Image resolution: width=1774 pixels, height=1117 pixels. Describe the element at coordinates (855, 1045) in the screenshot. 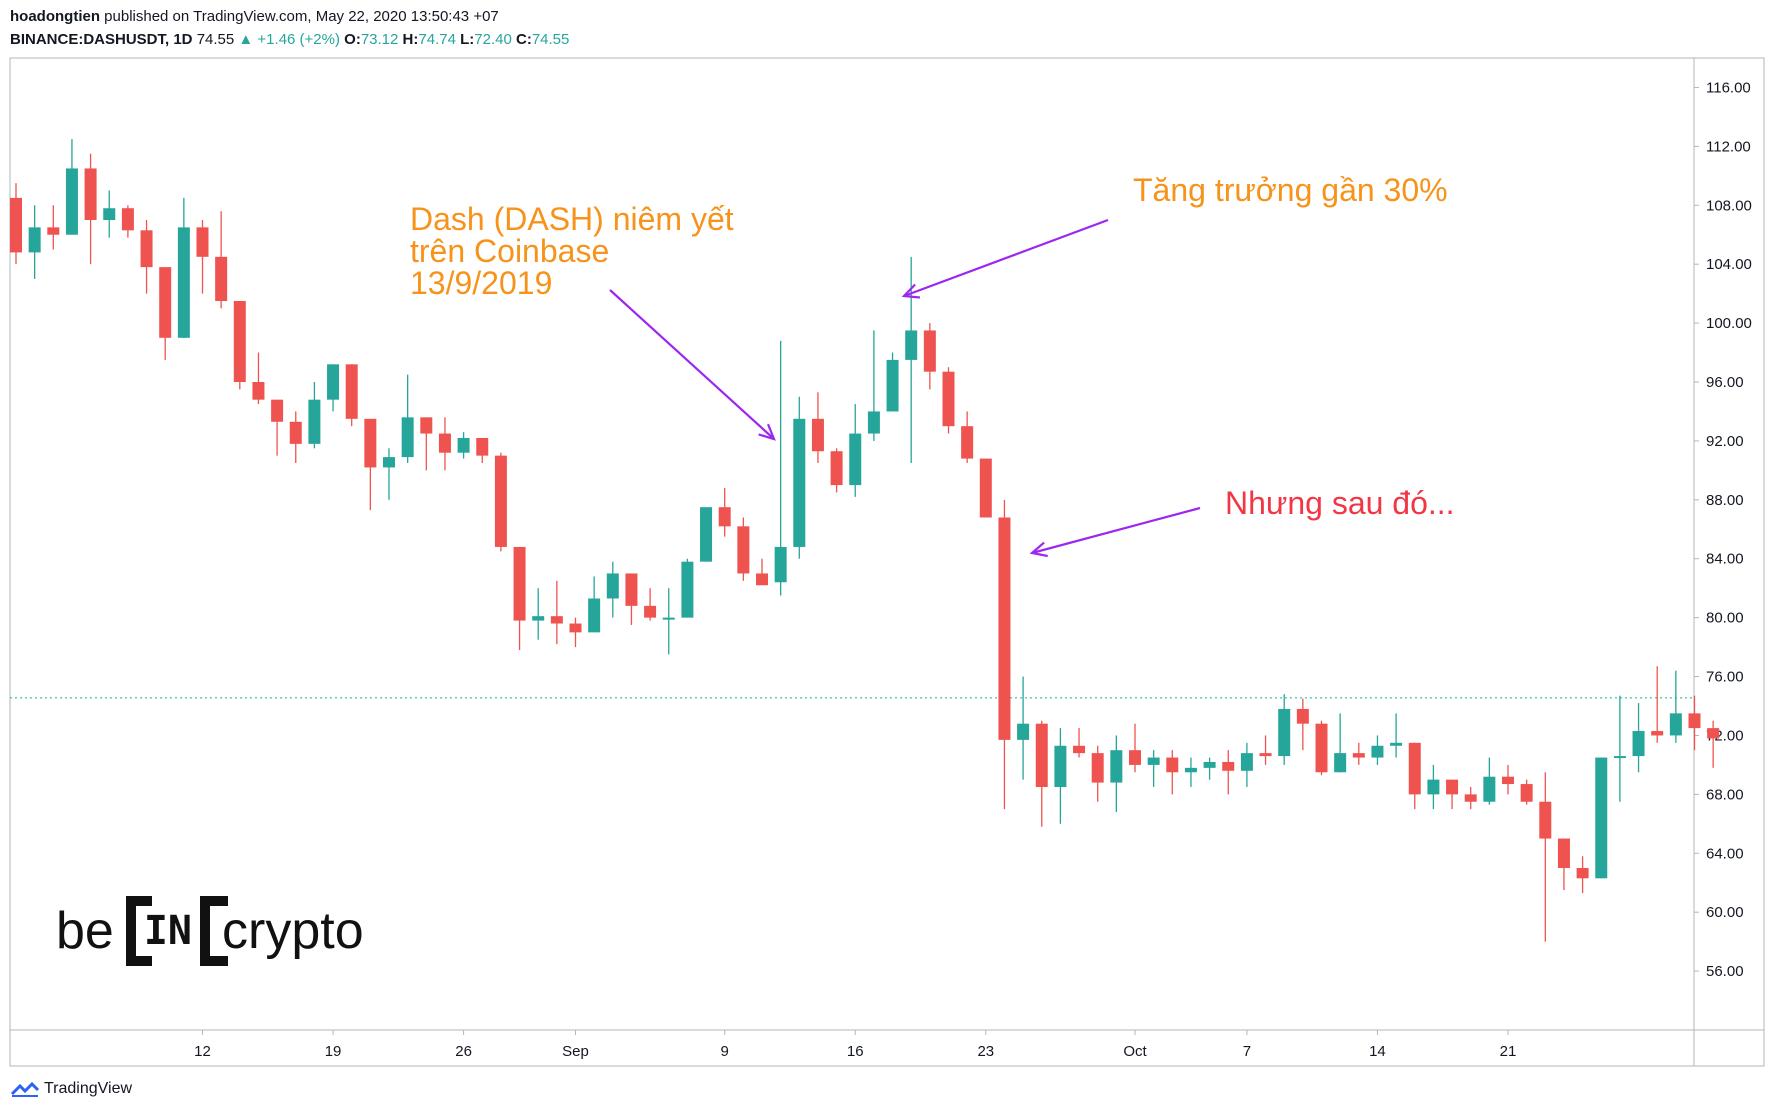

I see `time-axis: 12 19 26 Sep 9 16 23 Oct 7 14 21` at that location.